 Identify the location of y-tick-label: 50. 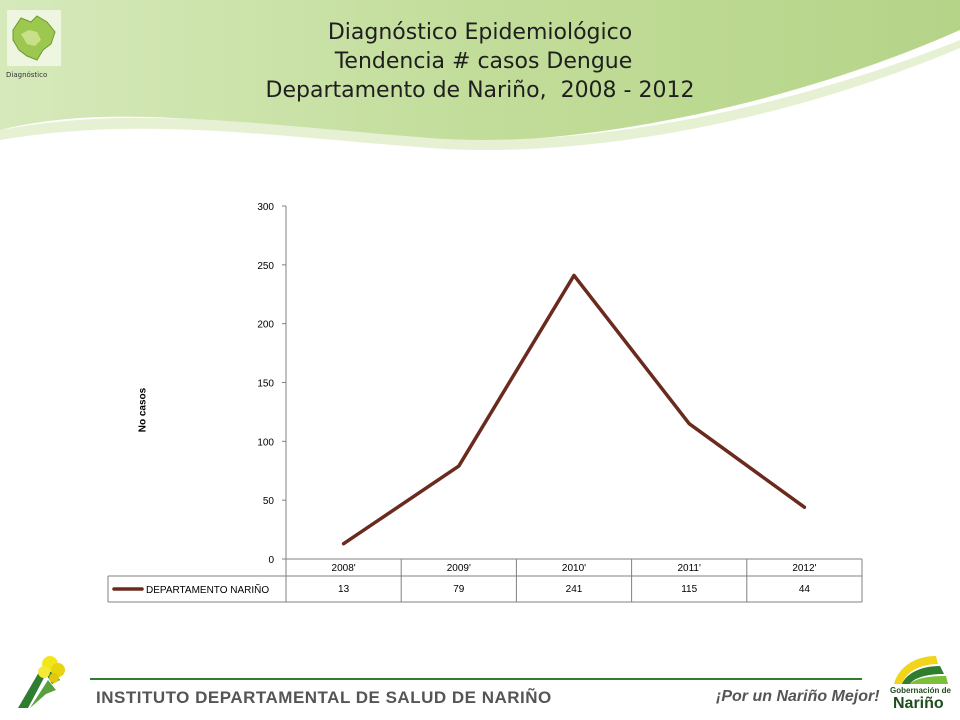
(269, 501).